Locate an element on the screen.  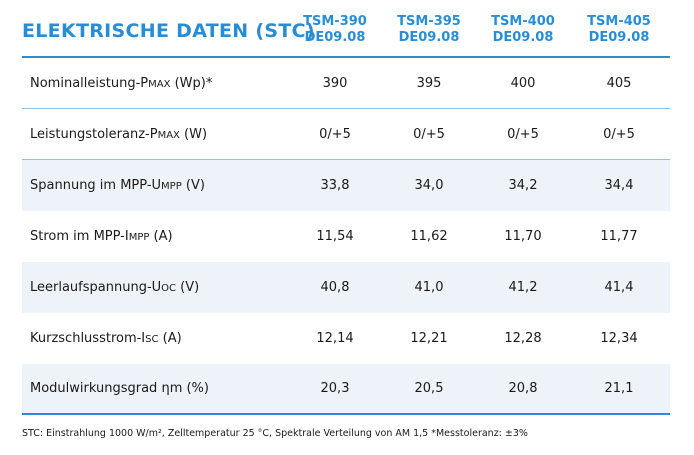
cell-value: 12,34 is located at coordinates (619, 338).